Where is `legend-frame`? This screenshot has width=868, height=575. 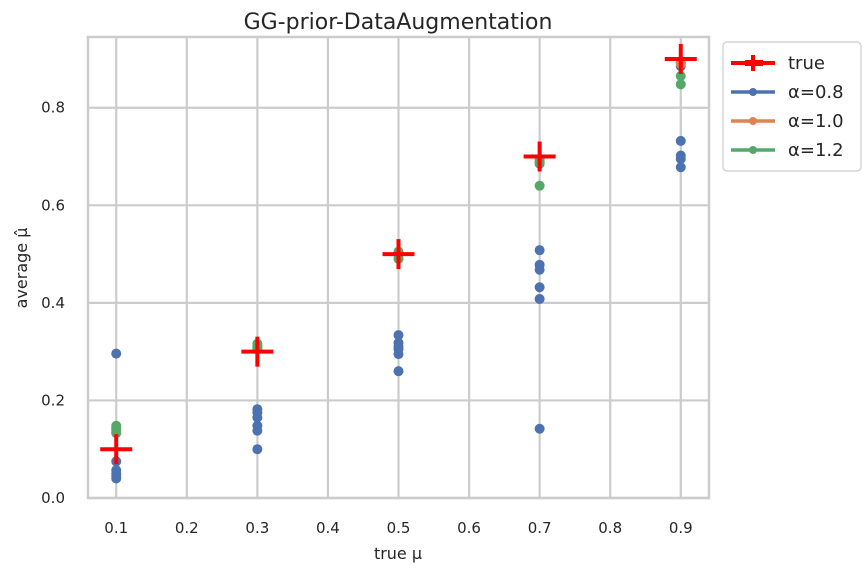 legend-frame is located at coordinates (792, 106).